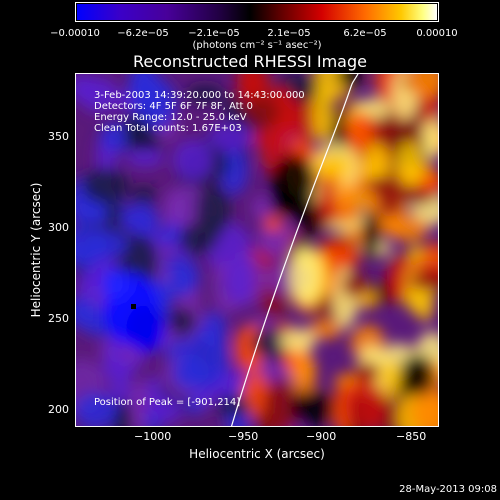  I want to click on detectors-info: Detectors: 4F 5F 6F 7F 8F, Att 0, so click(174, 106).